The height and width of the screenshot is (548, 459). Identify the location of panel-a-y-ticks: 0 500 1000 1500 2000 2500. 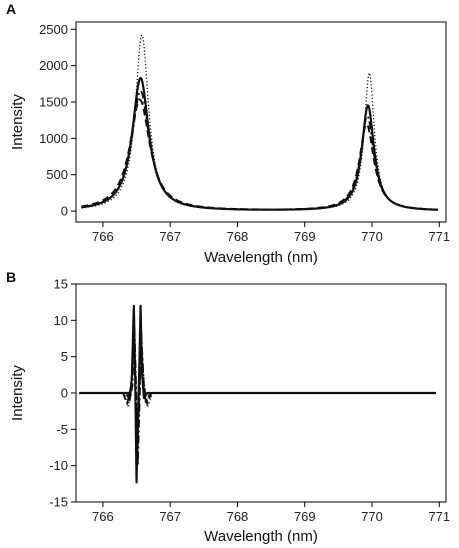
(57, 120).